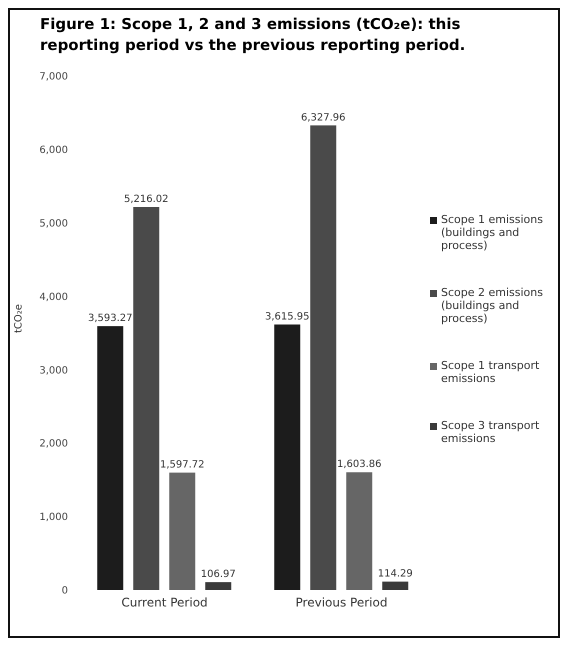 This screenshot has width=572, height=647. I want to click on x-tick-label: Previous Period, so click(342, 603).